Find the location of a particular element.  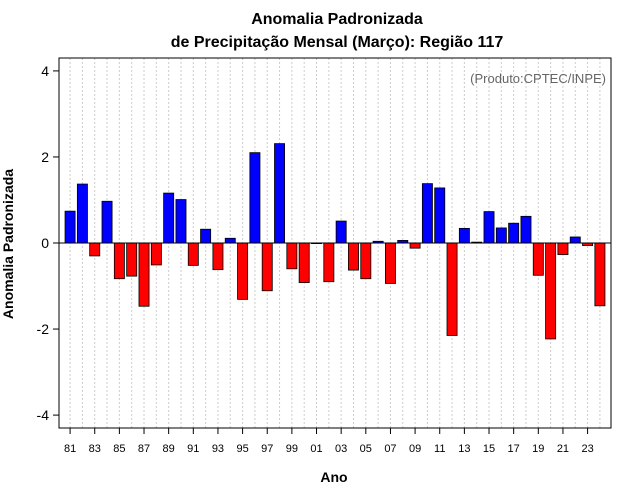

y-tick-label: 2 is located at coordinates (45, 157).